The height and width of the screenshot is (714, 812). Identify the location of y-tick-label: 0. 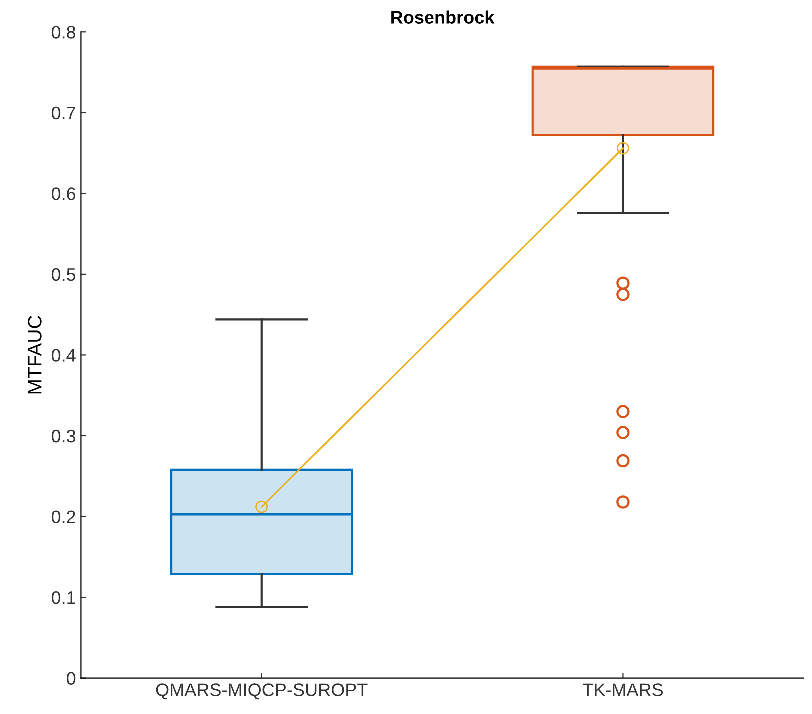
(71, 679).